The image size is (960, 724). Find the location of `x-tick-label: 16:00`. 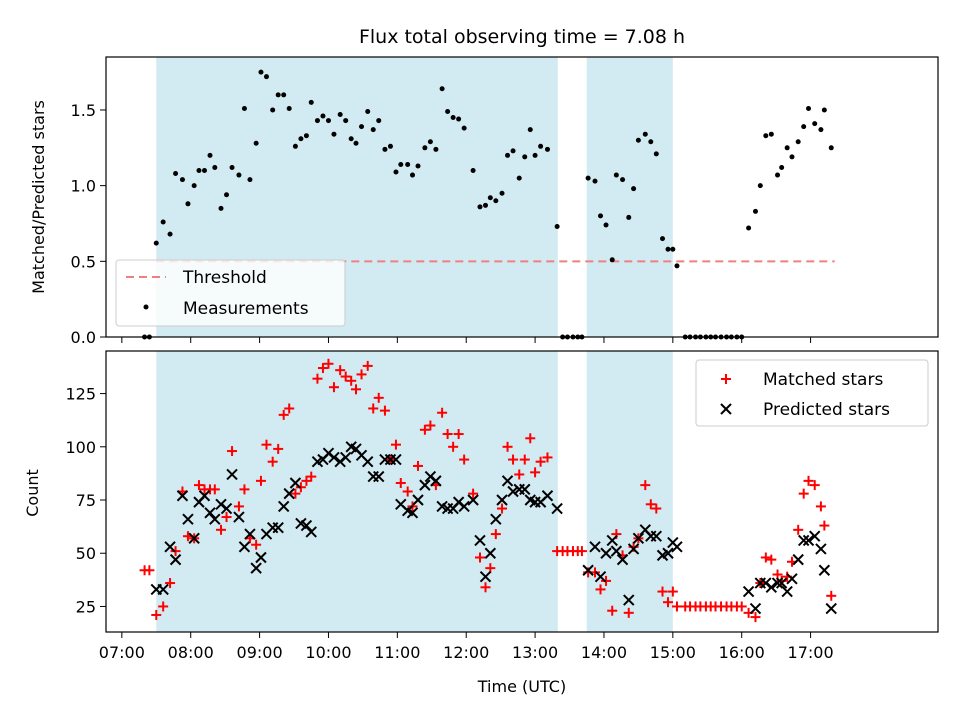

x-tick-label: 16:00 is located at coordinates (742, 652).